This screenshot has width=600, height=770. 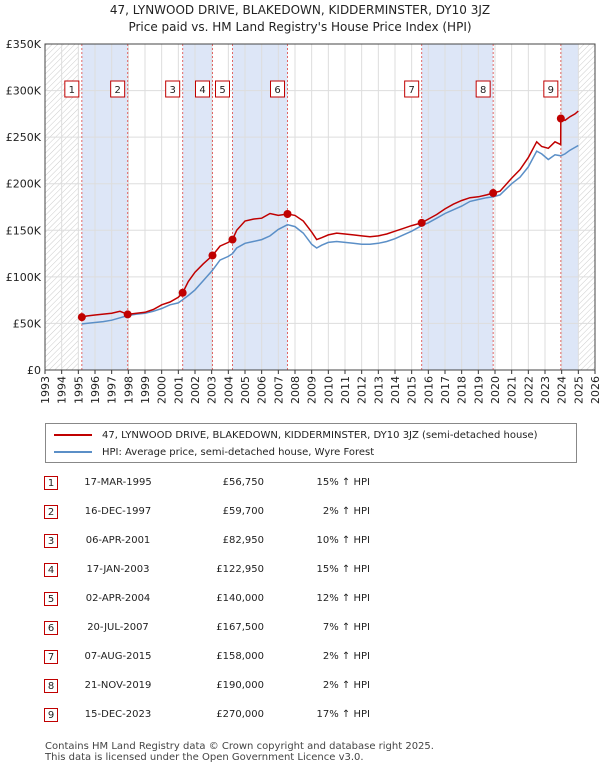 What do you see at coordinates (343, 714) in the screenshot?
I see `sale-hpi-change: 17% ↑ HPI` at bounding box center [343, 714].